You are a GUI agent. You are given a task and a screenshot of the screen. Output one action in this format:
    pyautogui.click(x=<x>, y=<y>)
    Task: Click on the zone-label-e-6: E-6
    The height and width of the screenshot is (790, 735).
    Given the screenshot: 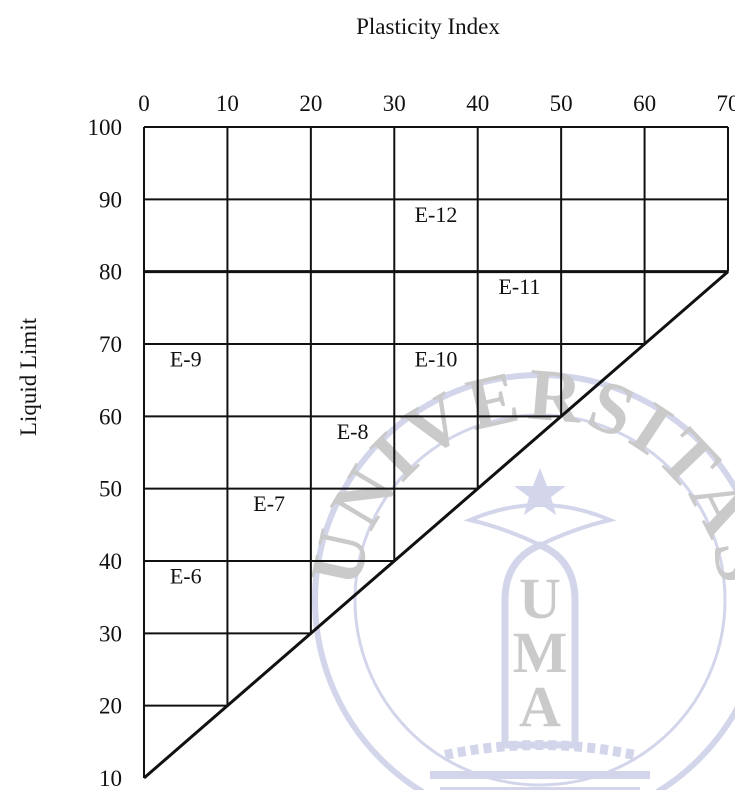 What is the action you would take?
    pyautogui.click(x=186, y=575)
    